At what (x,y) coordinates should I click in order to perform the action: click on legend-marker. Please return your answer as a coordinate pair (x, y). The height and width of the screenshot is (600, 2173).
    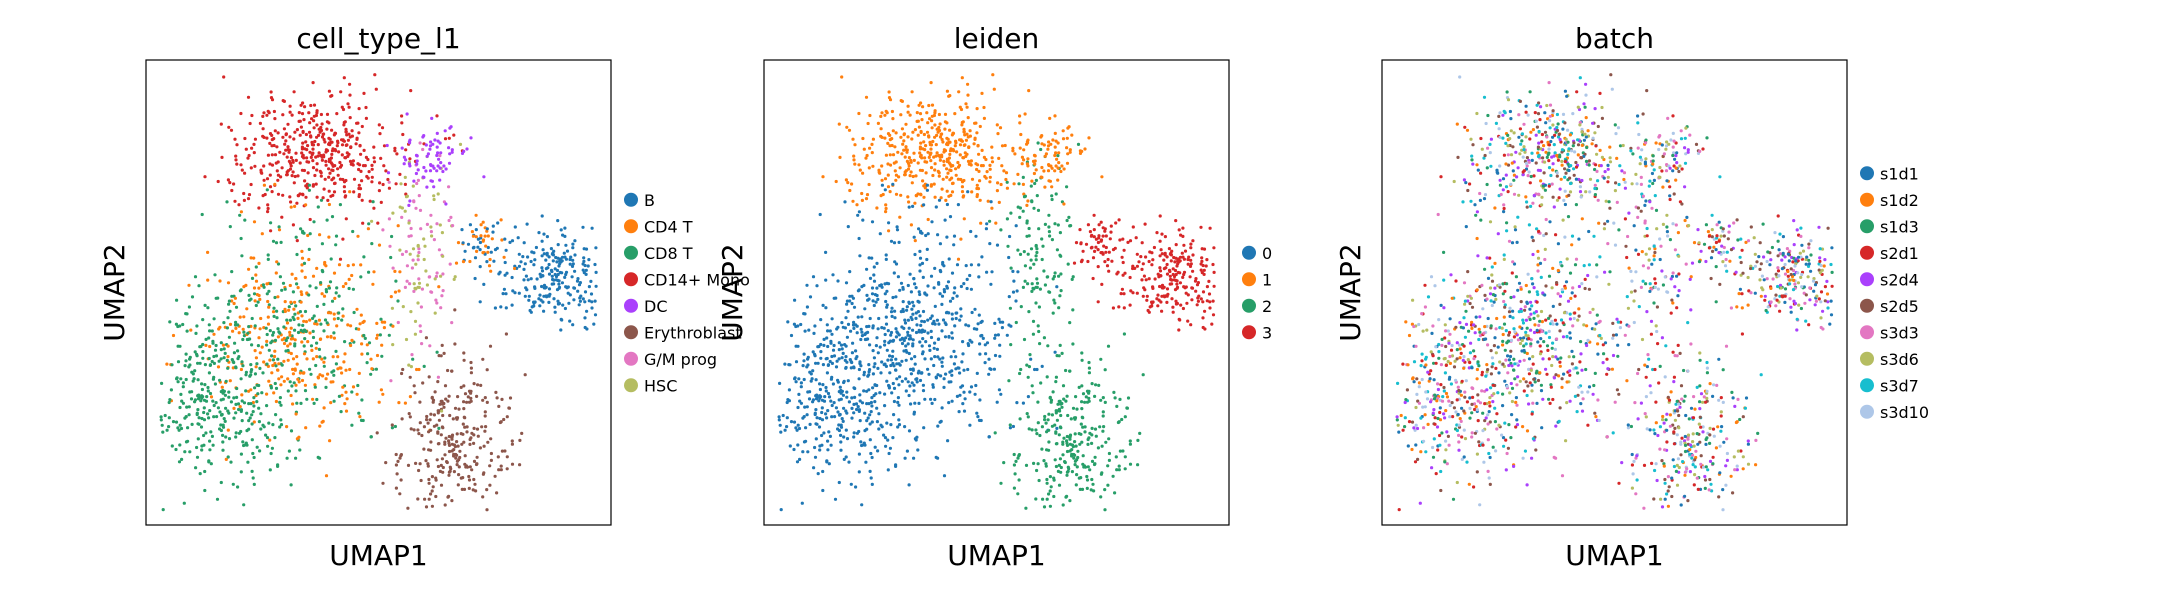
    Looking at the image, I should click on (631, 358).